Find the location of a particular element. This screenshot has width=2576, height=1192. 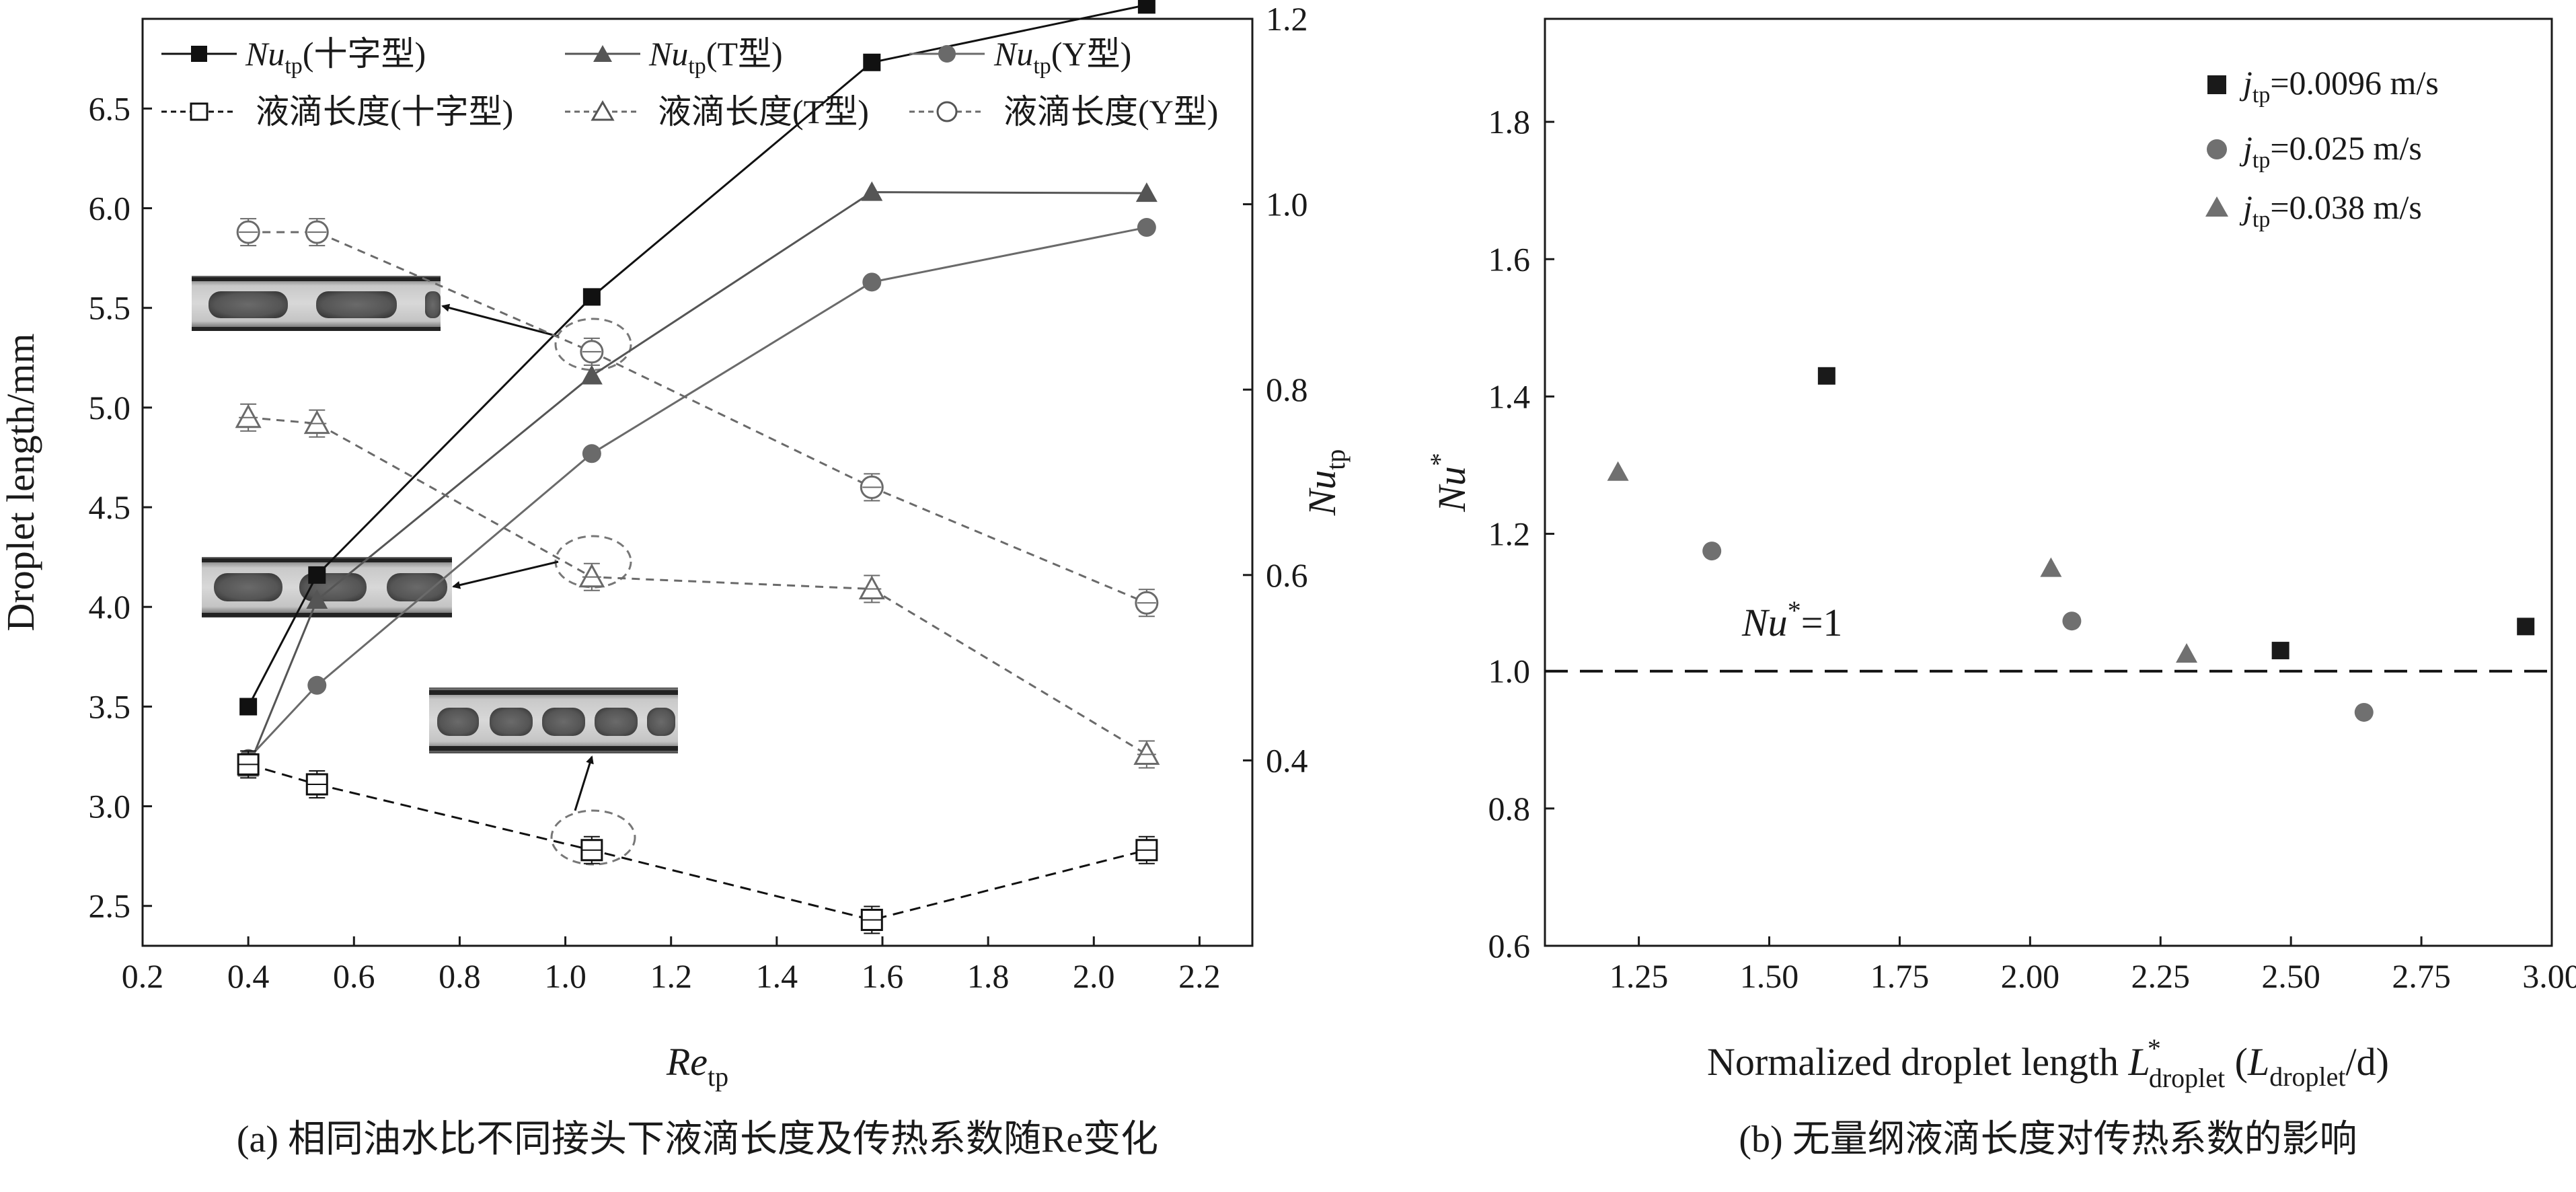

svg-text: jtp=0.0096 m/s is located at coordinates (2339, 86).